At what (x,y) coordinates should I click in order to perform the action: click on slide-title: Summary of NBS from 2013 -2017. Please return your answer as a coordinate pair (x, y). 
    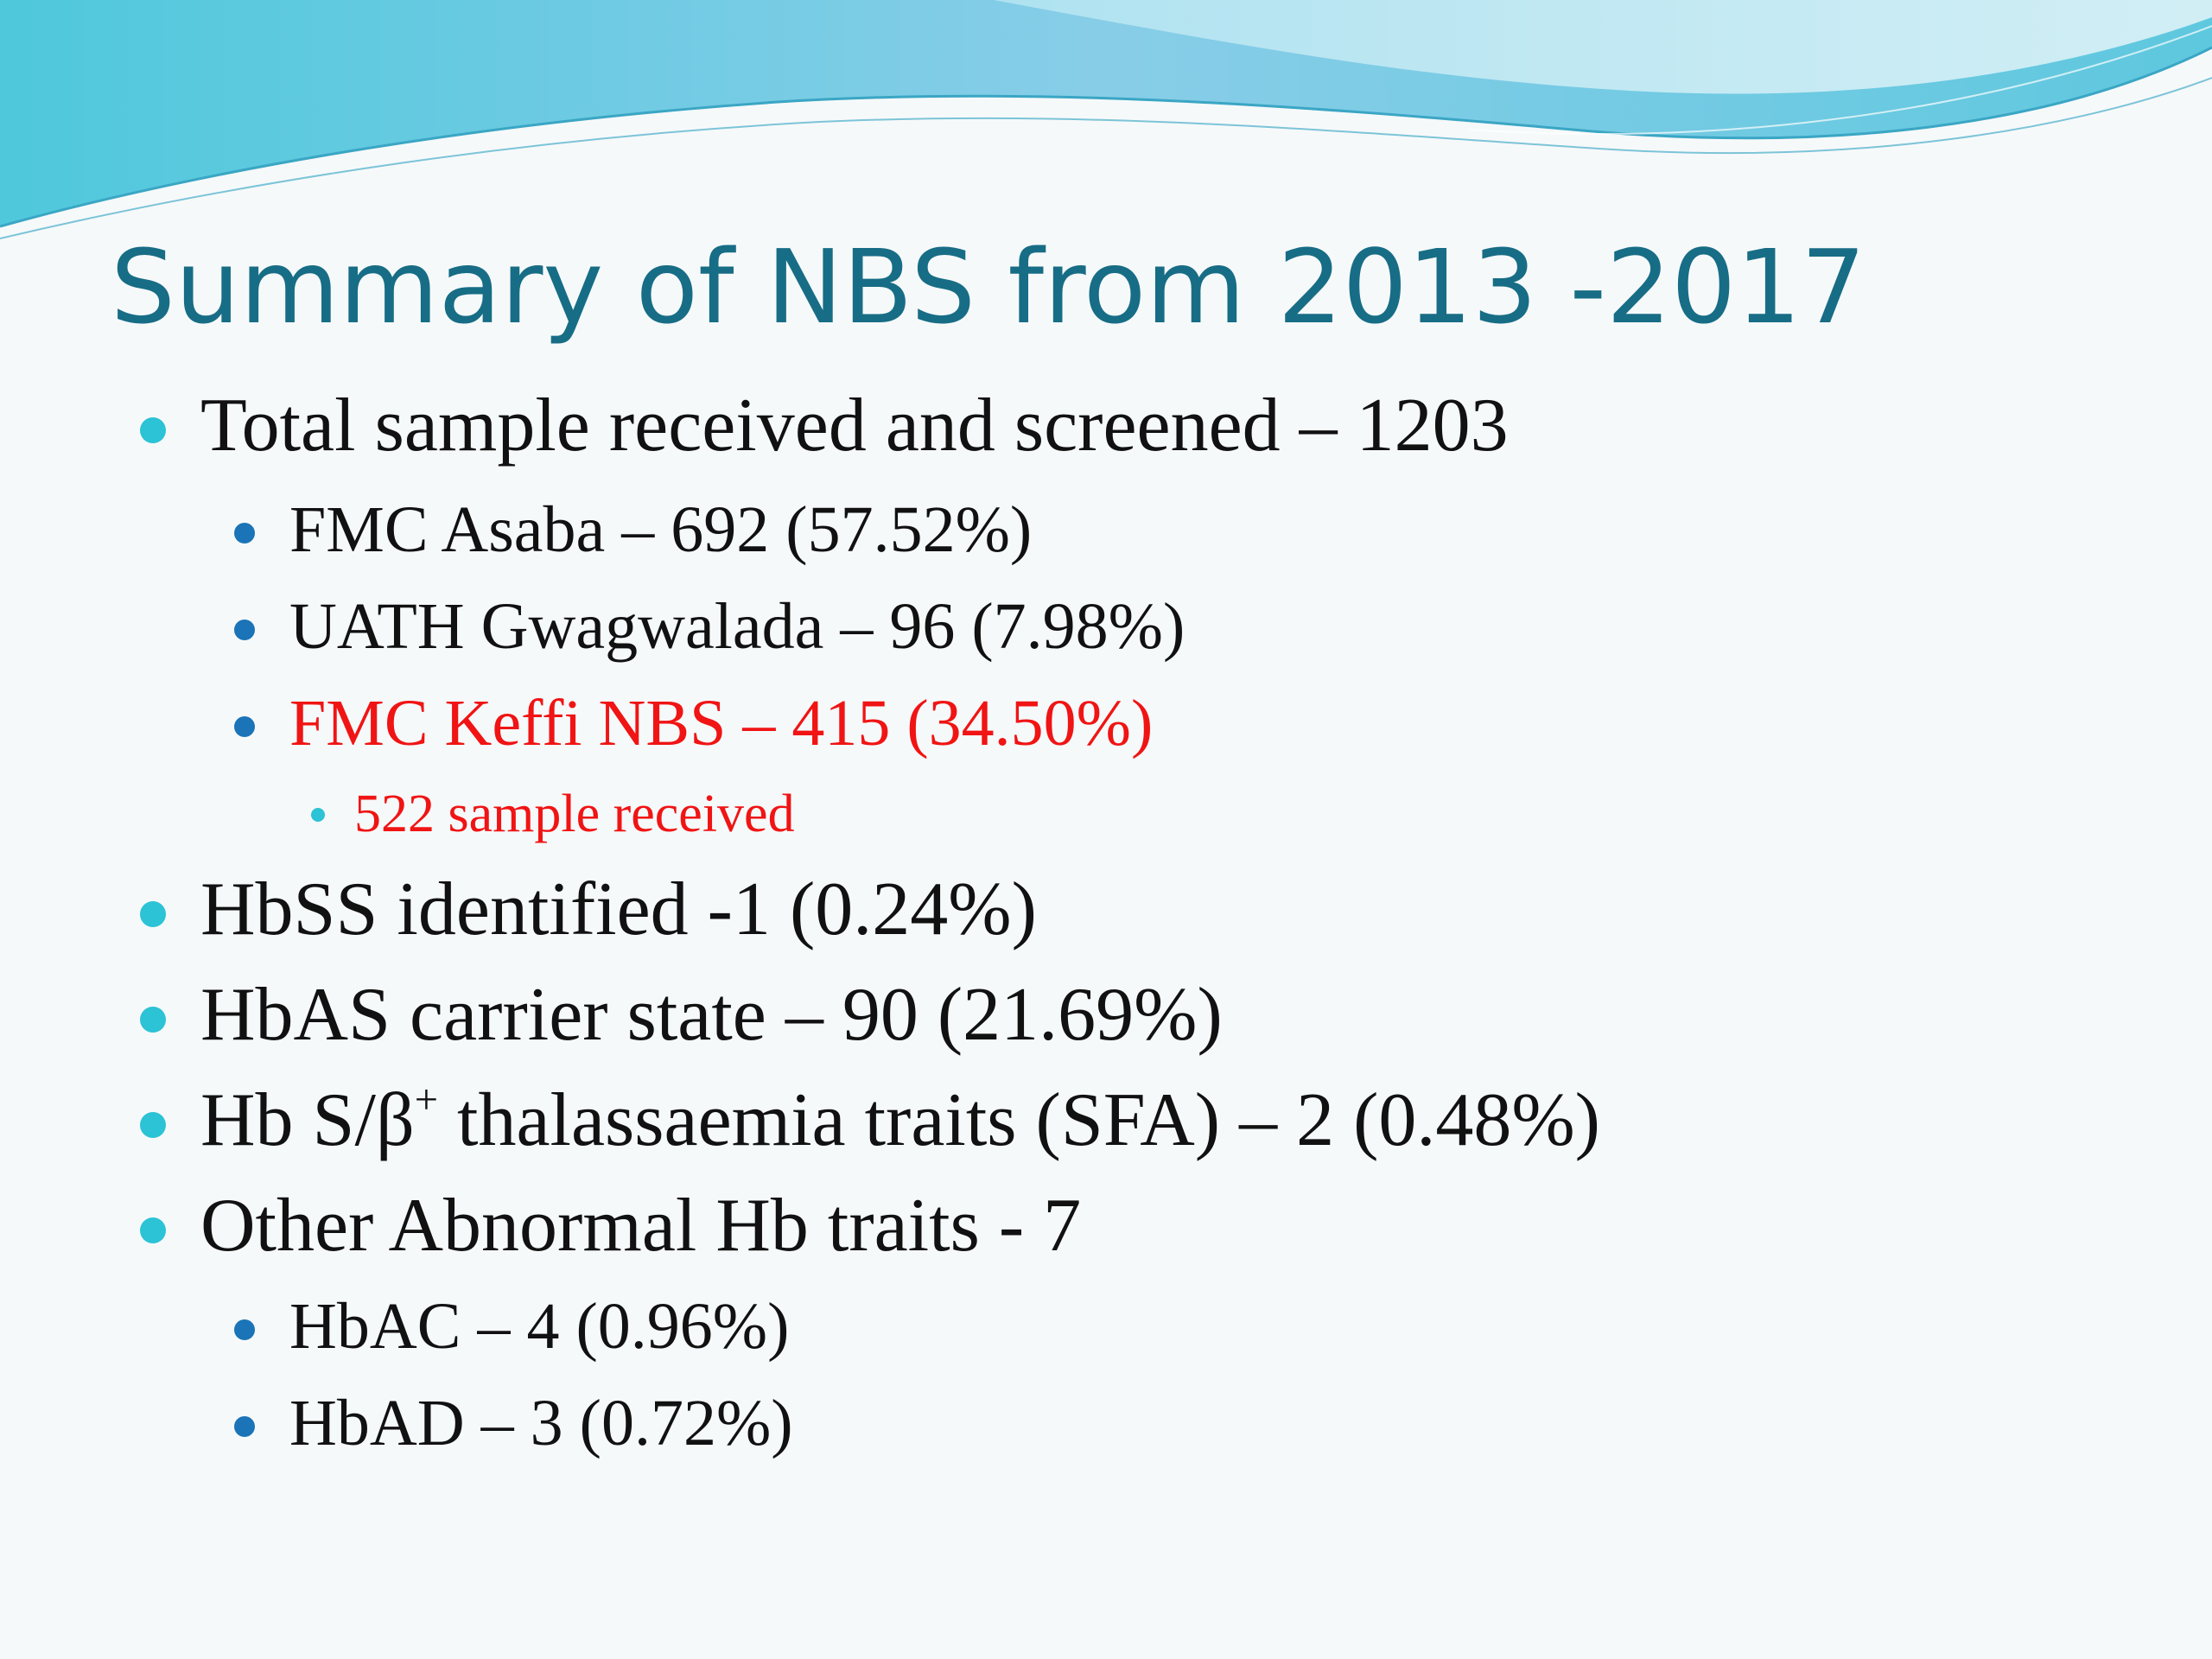
    Looking at the image, I should click on (988, 286).